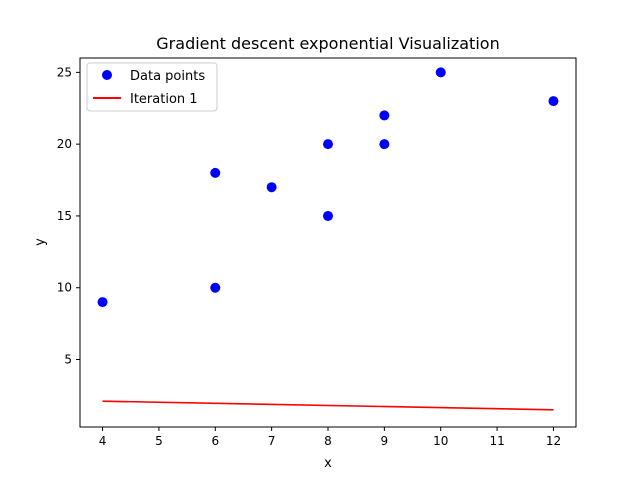 This screenshot has width=640, height=480. Describe the element at coordinates (328, 441) in the screenshot. I see `x-tick-label: 8` at that location.